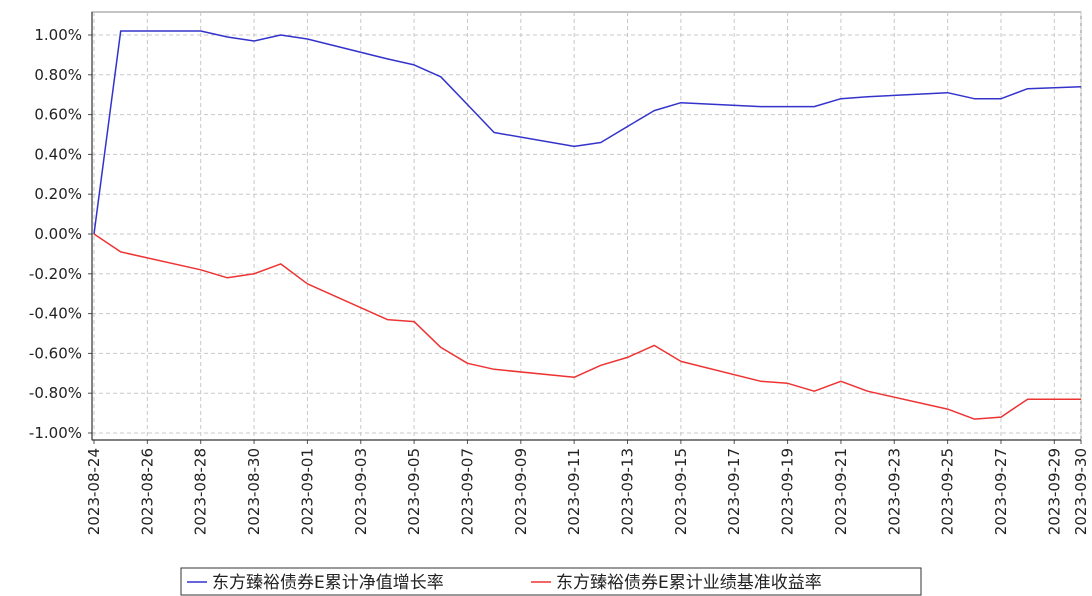 The height and width of the screenshot is (596, 1092). What do you see at coordinates (628, 491) in the screenshot?
I see `x-tick-label: 2023-09-13` at bounding box center [628, 491].